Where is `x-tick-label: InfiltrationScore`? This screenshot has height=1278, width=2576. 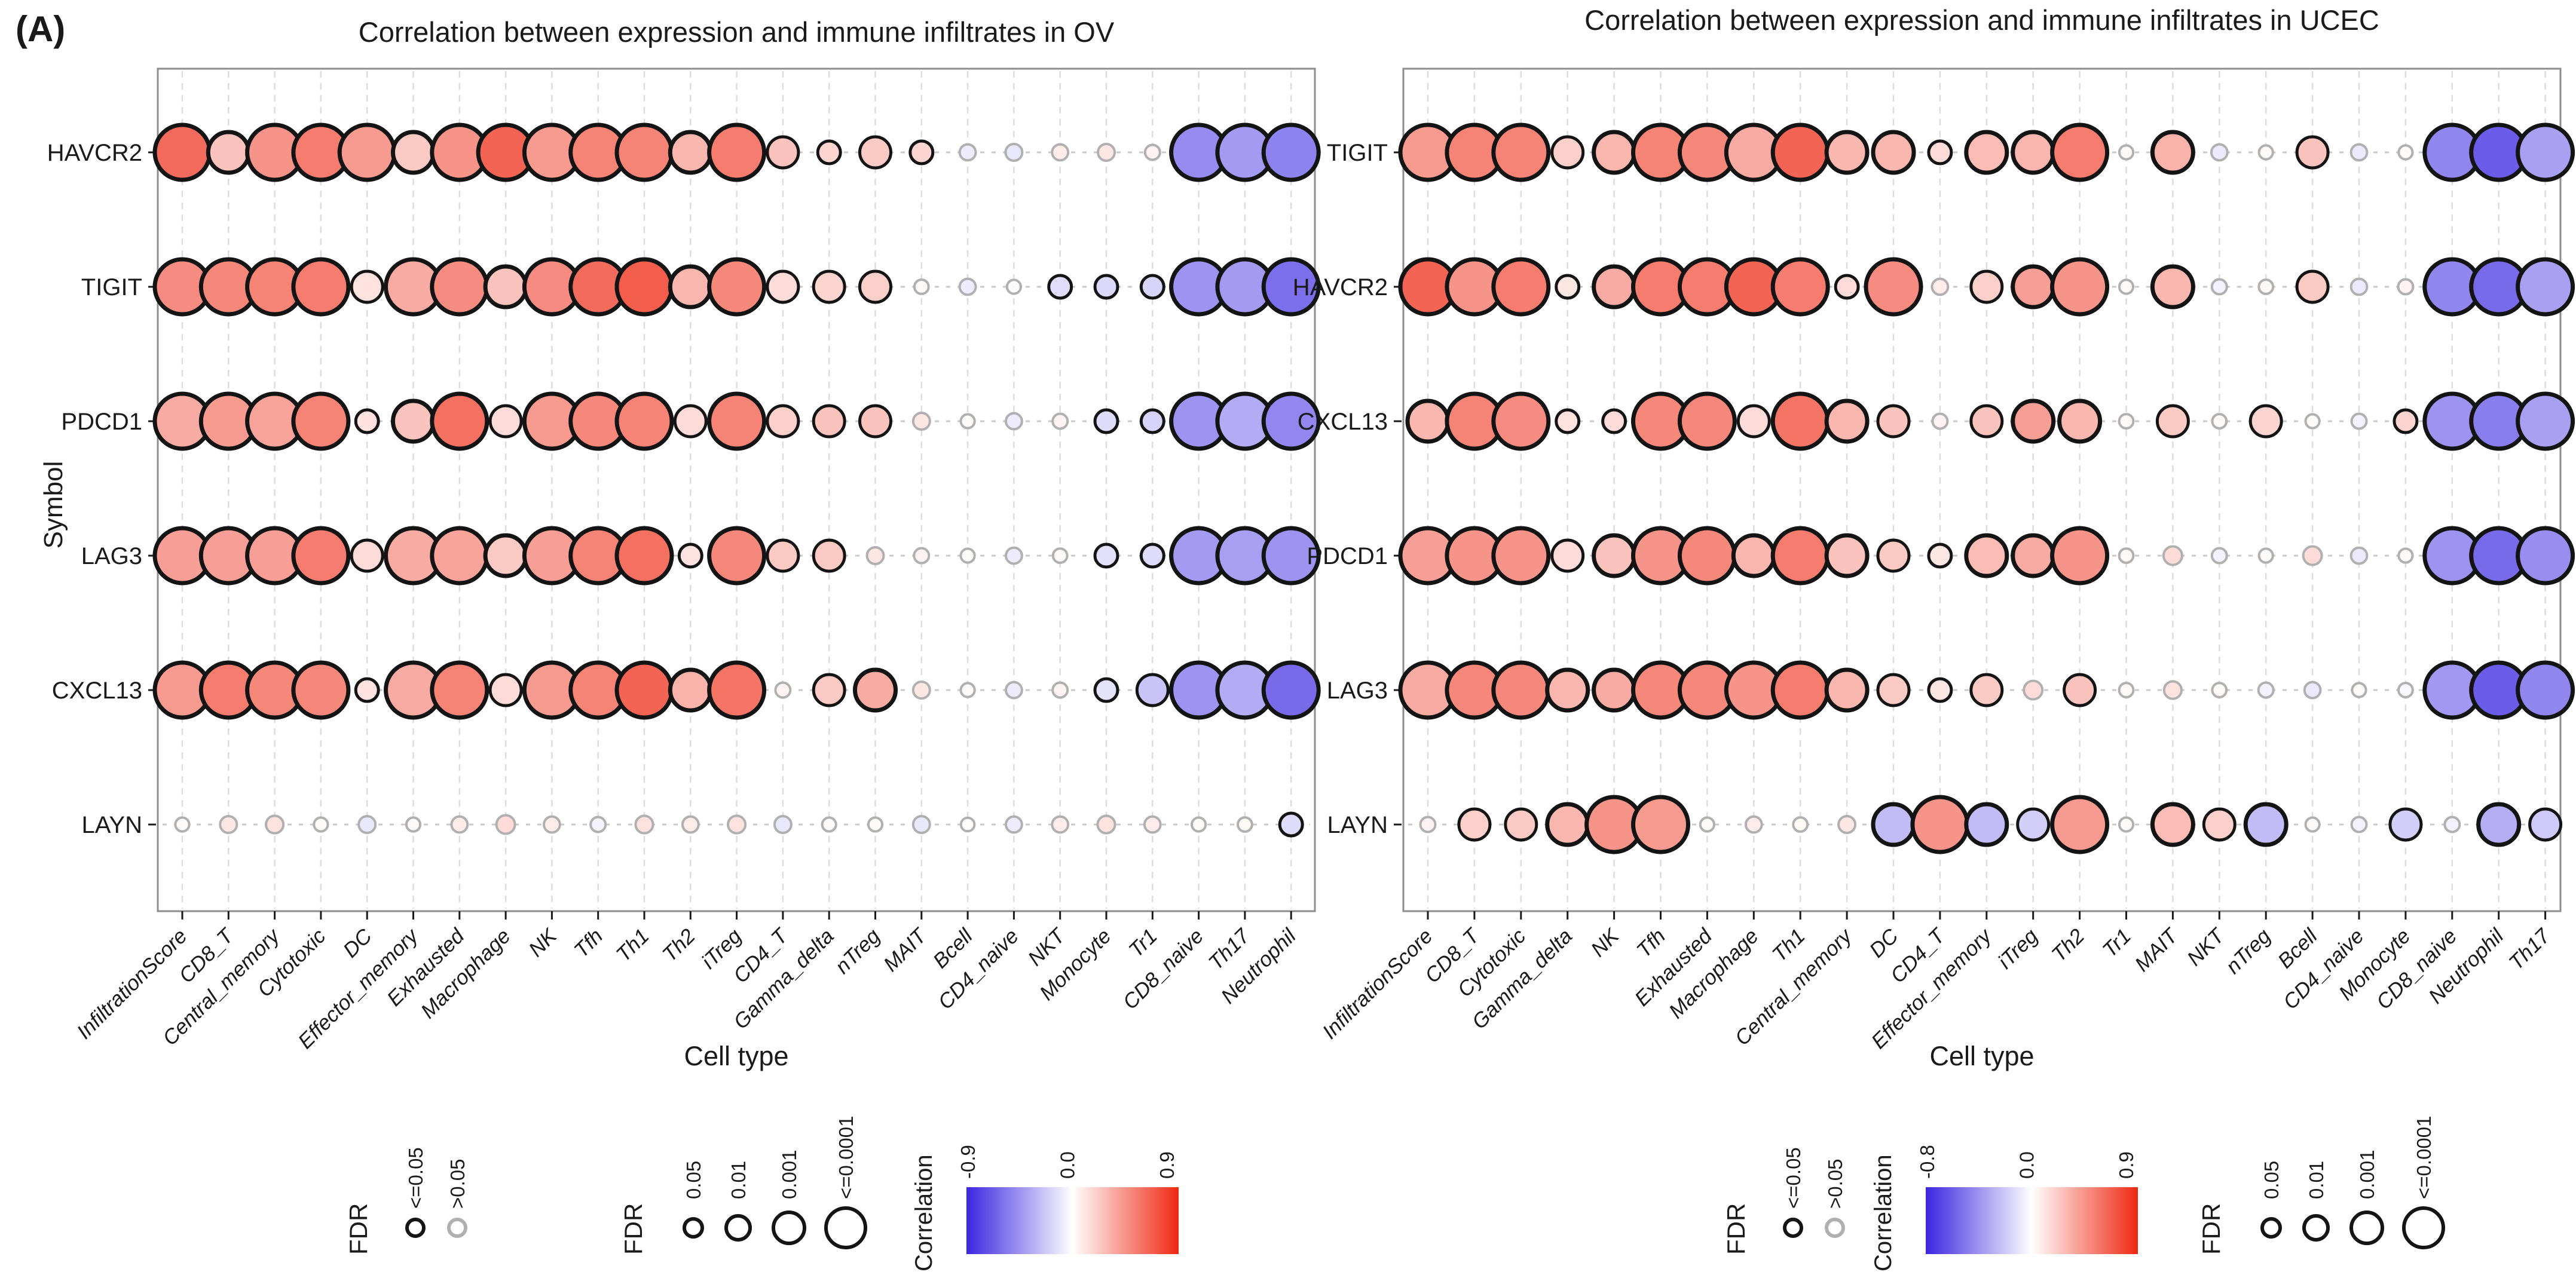
x-tick-label: InfiltrationScore is located at coordinates (1377, 984).